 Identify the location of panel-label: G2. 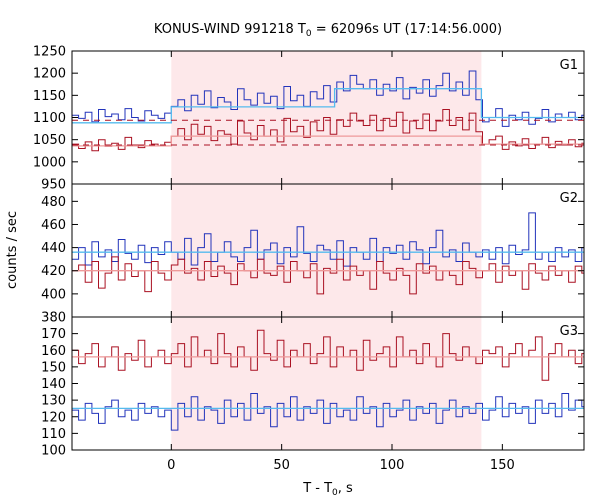
(569, 198).